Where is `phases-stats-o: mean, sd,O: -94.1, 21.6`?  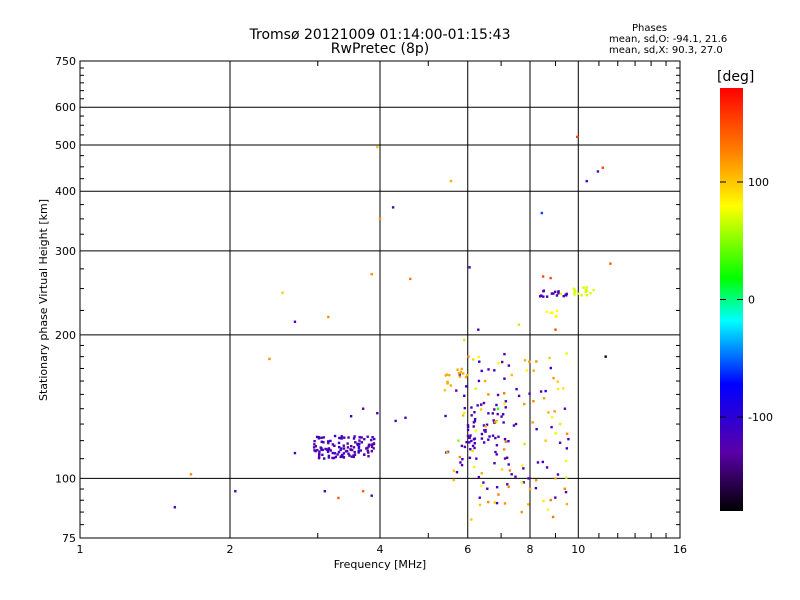 phases-stats-o: mean, sd,O: -94.1, 21.6 is located at coordinates (668, 39).